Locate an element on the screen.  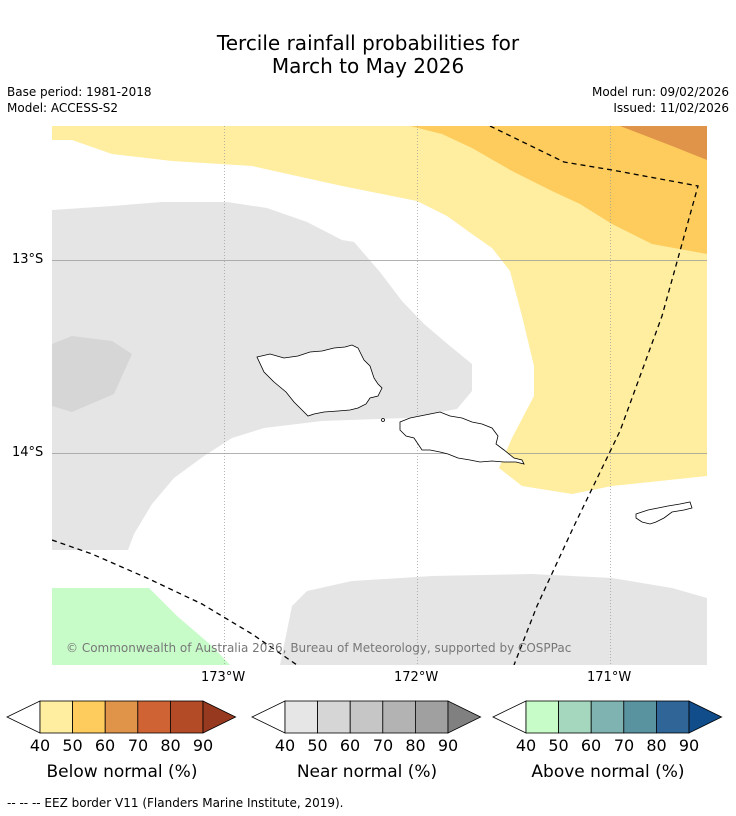
above-normal-colorbar is located at coordinates (607, 717).